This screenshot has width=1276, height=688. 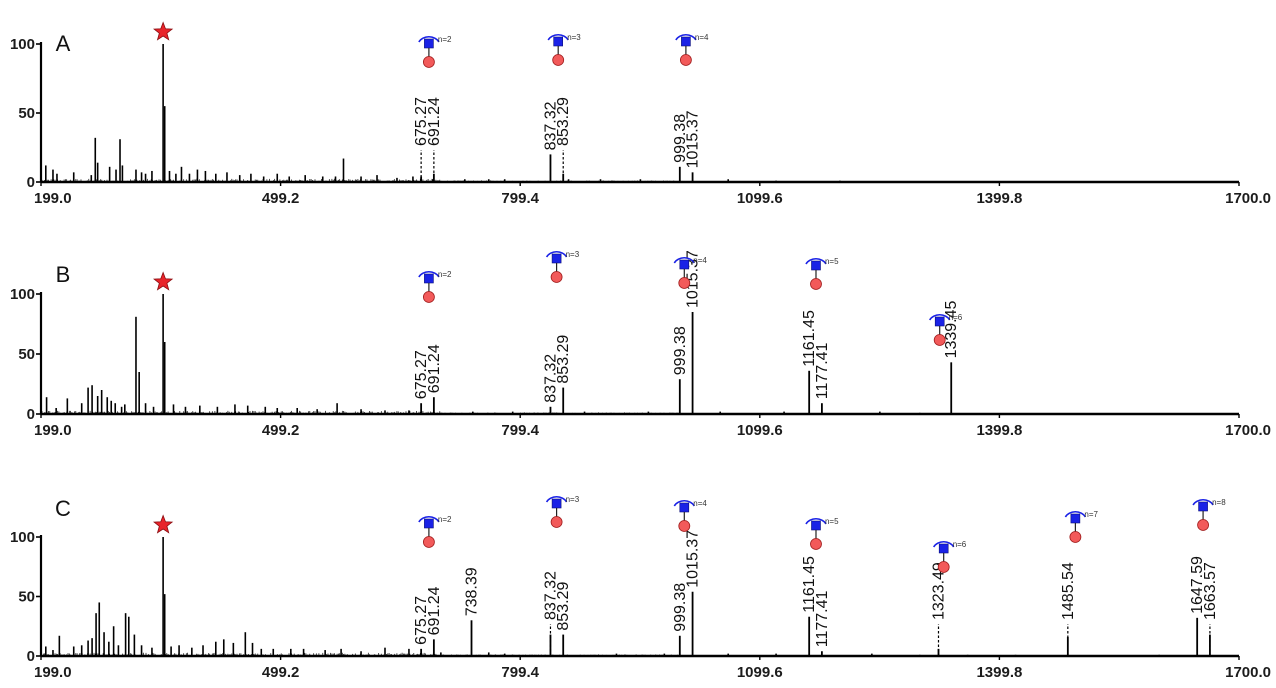 What do you see at coordinates (421, 620) in the screenshot?
I see `peak-mz-label: 675.27` at bounding box center [421, 620].